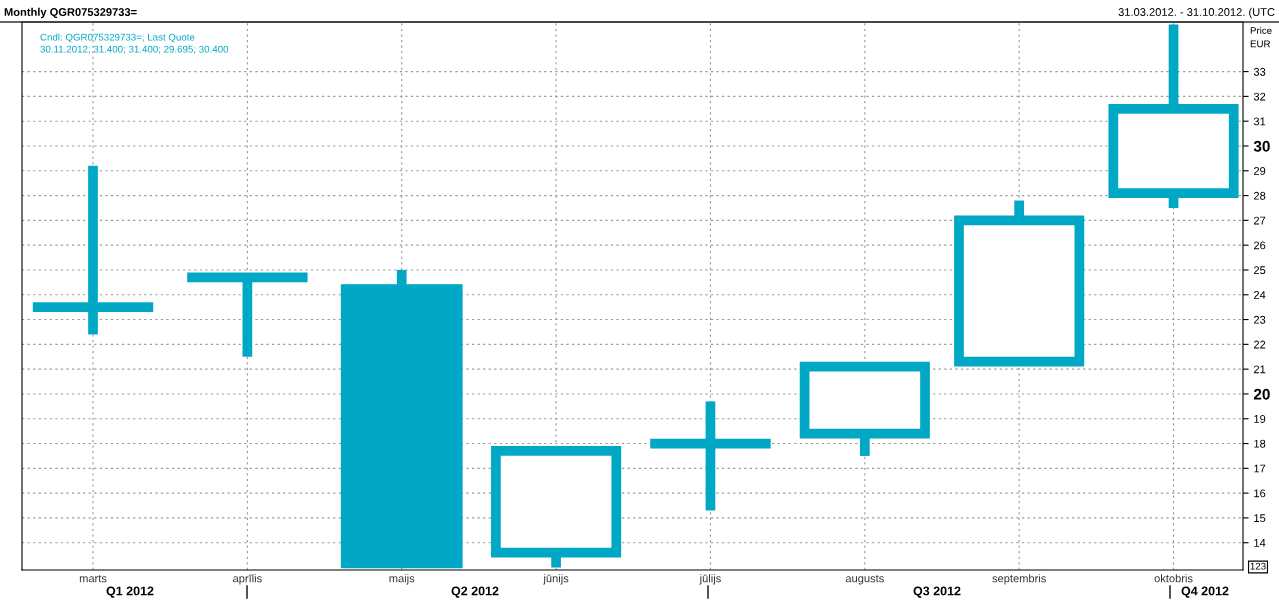 The image size is (1279, 602). Describe the element at coordinates (1205, 592) in the screenshot. I see `text: Q4 2012` at that location.